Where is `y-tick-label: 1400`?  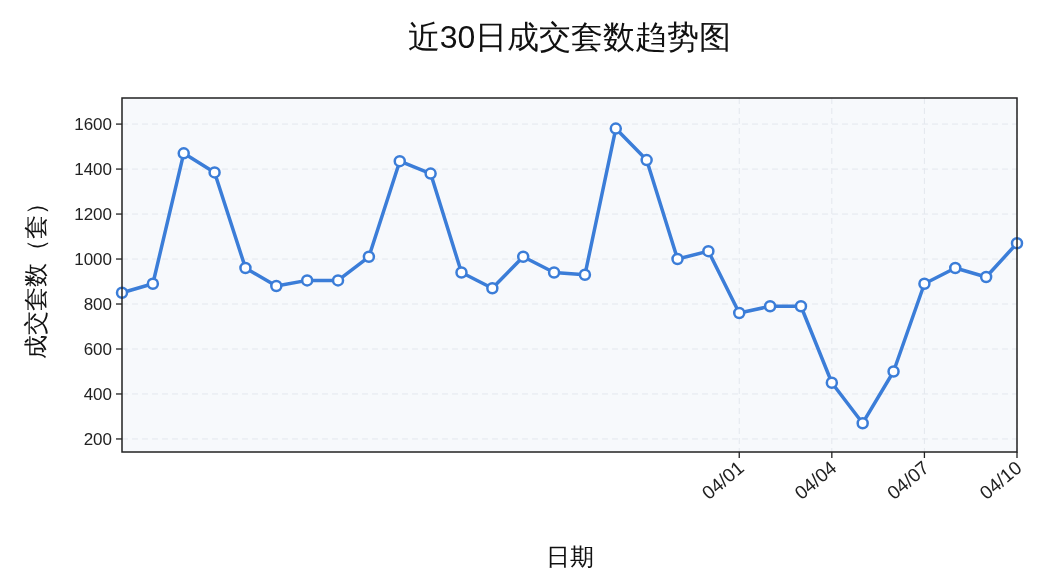 y-tick-label: 1400 is located at coordinates (93, 170).